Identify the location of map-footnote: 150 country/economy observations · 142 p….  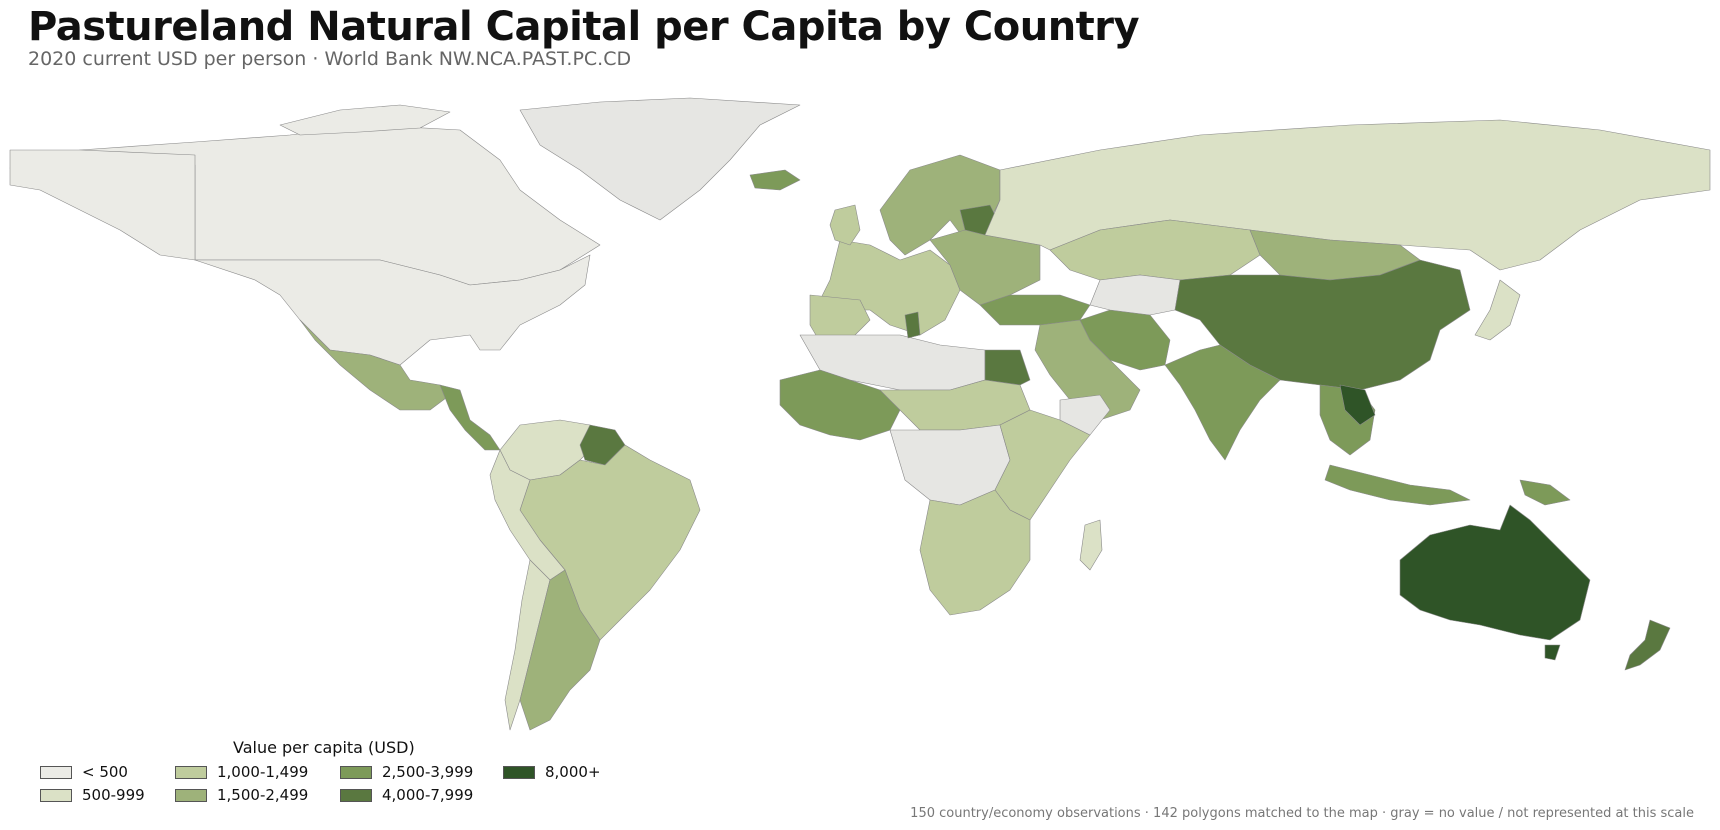
(1302, 813).